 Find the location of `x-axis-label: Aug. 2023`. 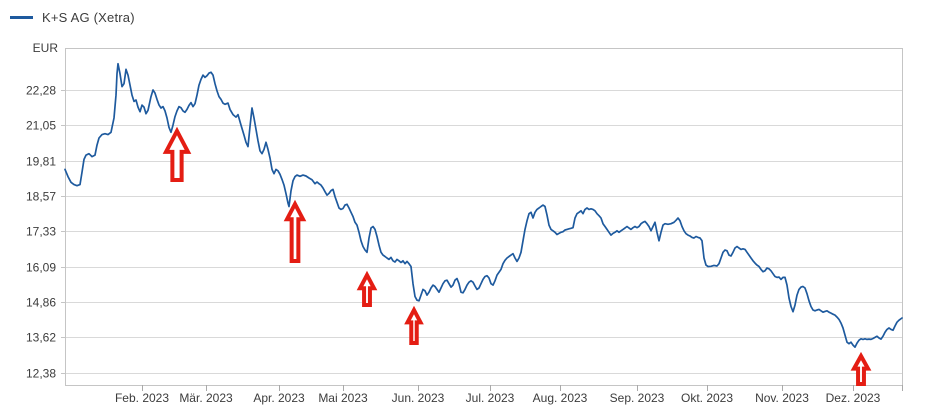

x-axis-label: Aug. 2023 is located at coordinates (560, 398).